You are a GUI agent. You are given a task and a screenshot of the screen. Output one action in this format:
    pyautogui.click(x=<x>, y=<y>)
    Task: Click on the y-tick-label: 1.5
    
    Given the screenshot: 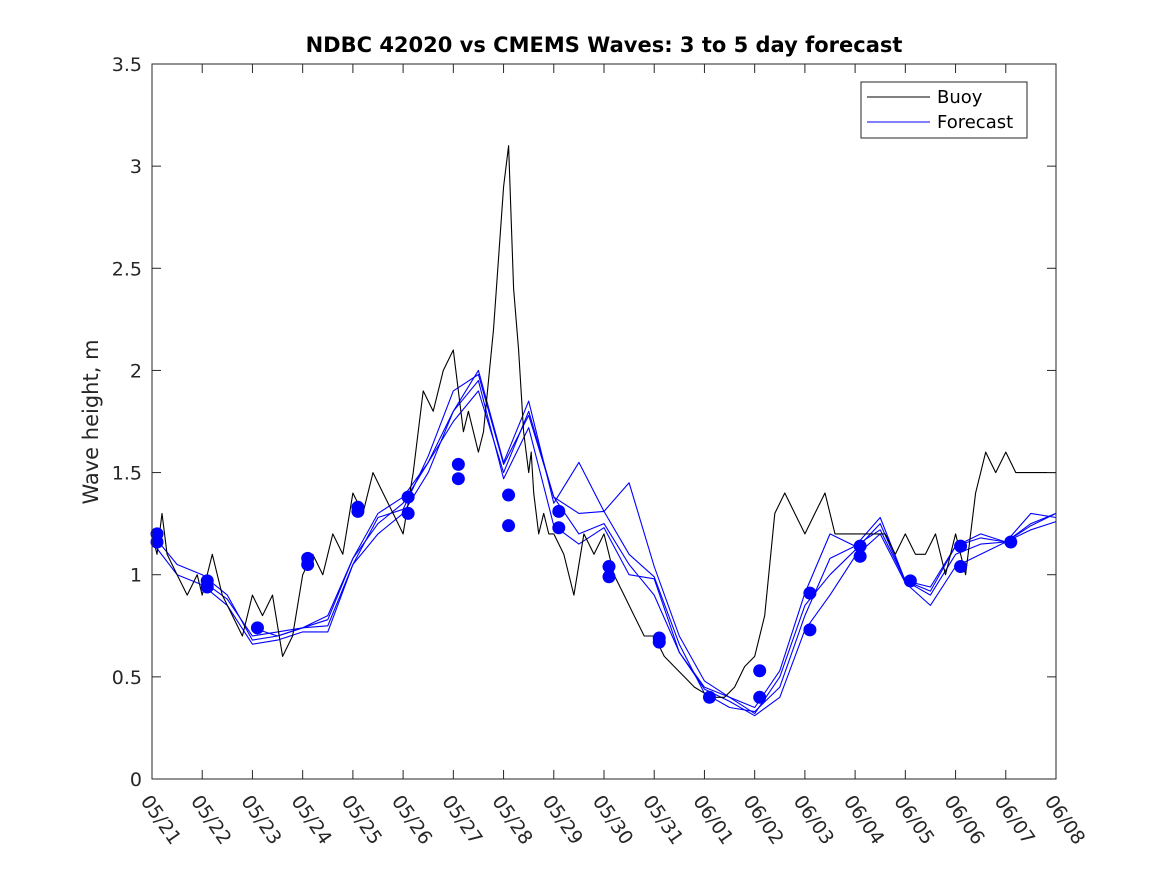 What is the action you would take?
    pyautogui.click(x=127, y=474)
    